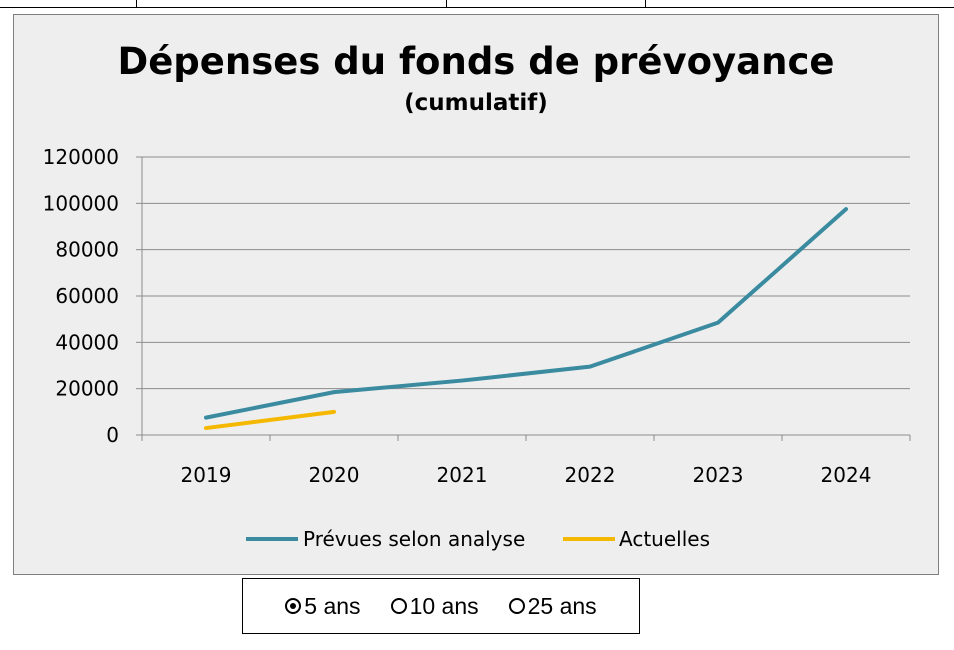  I want to click on x-tick-label: 2024, so click(846, 475).